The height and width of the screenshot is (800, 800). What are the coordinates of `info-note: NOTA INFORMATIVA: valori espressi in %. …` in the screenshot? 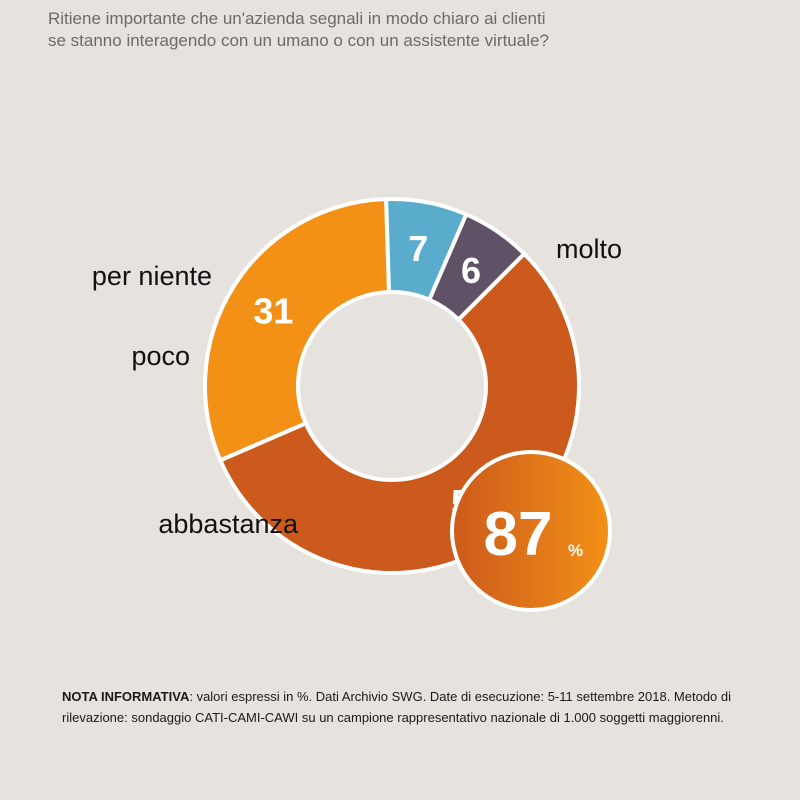 It's located at (422, 707).